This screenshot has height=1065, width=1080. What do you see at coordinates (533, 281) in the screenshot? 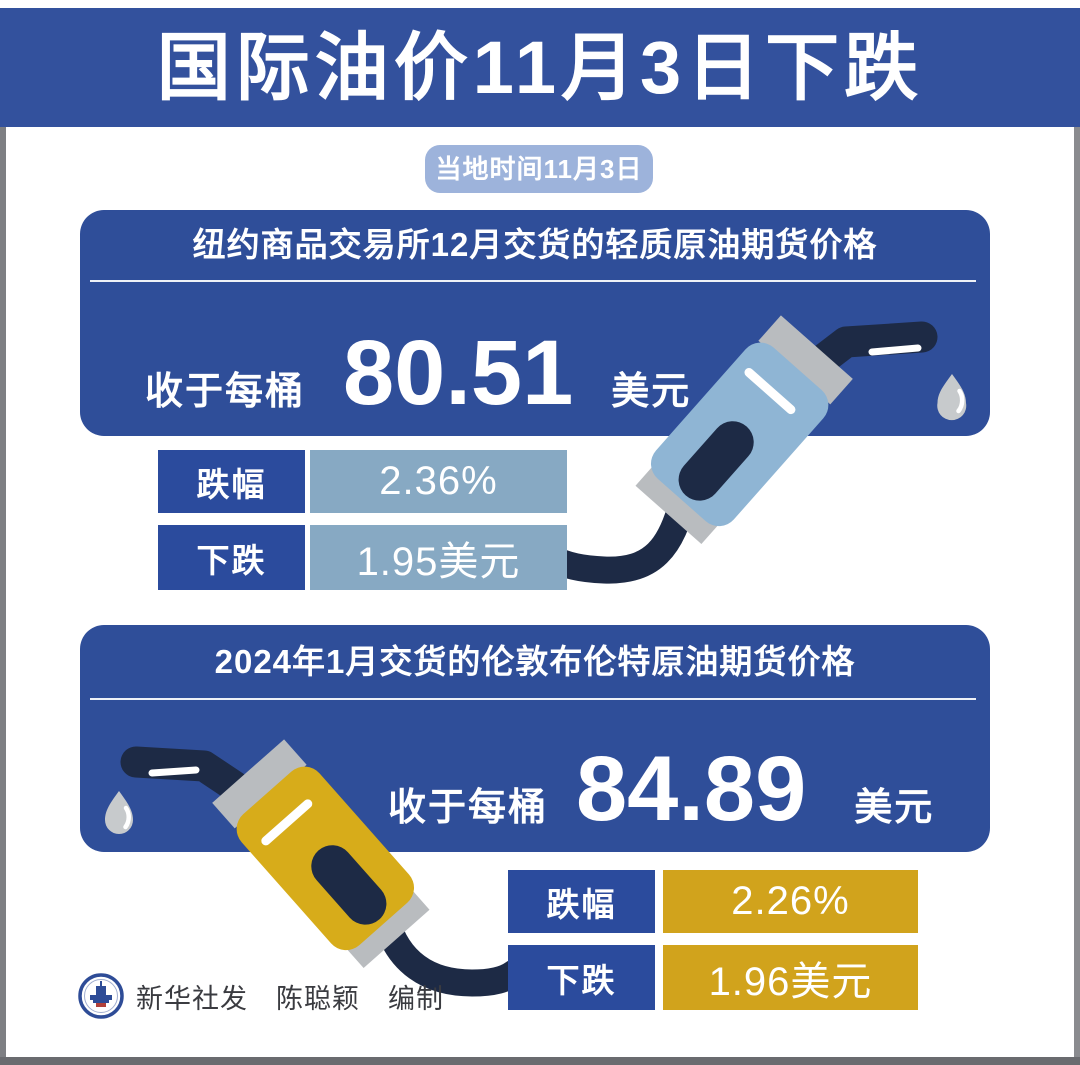
I see `card-nymex-divider` at bounding box center [533, 281].